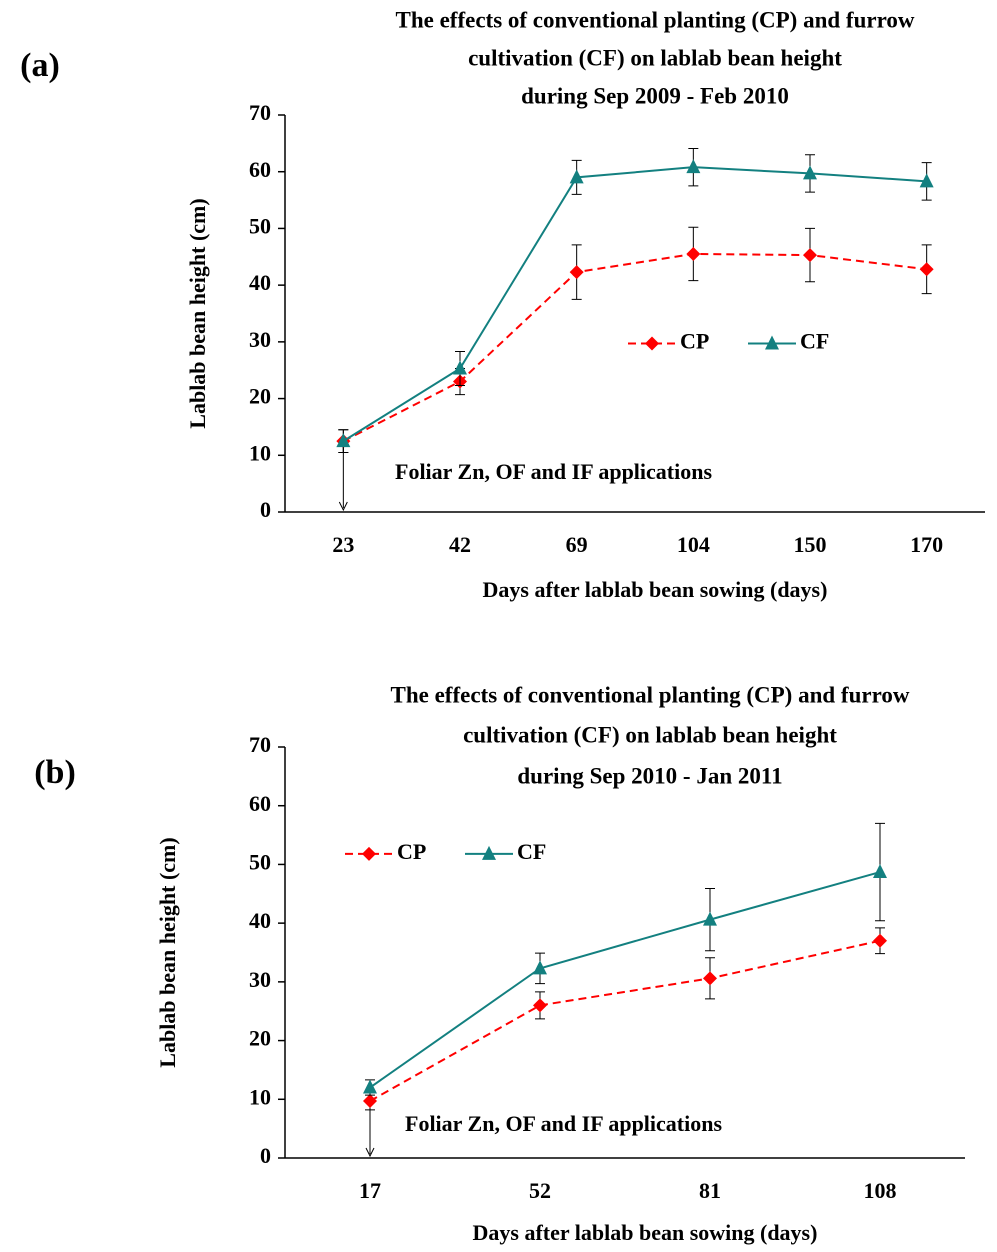 This screenshot has width=997, height=1252. I want to click on panel-label: (b), so click(55, 772).